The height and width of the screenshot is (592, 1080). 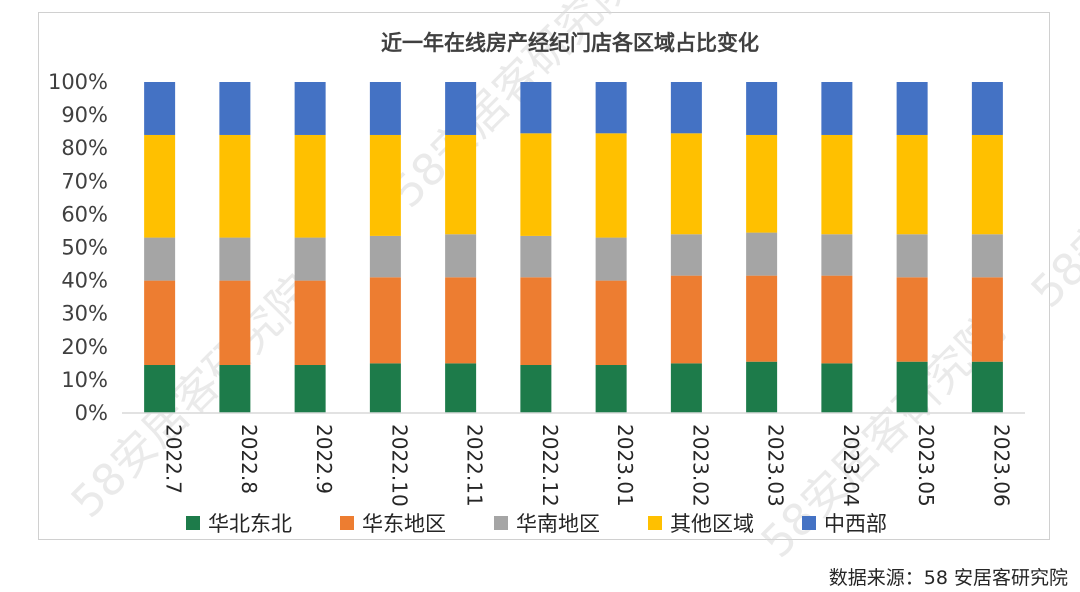 I want to click on y-tick-label: 10%, so click(x=84, y=380).